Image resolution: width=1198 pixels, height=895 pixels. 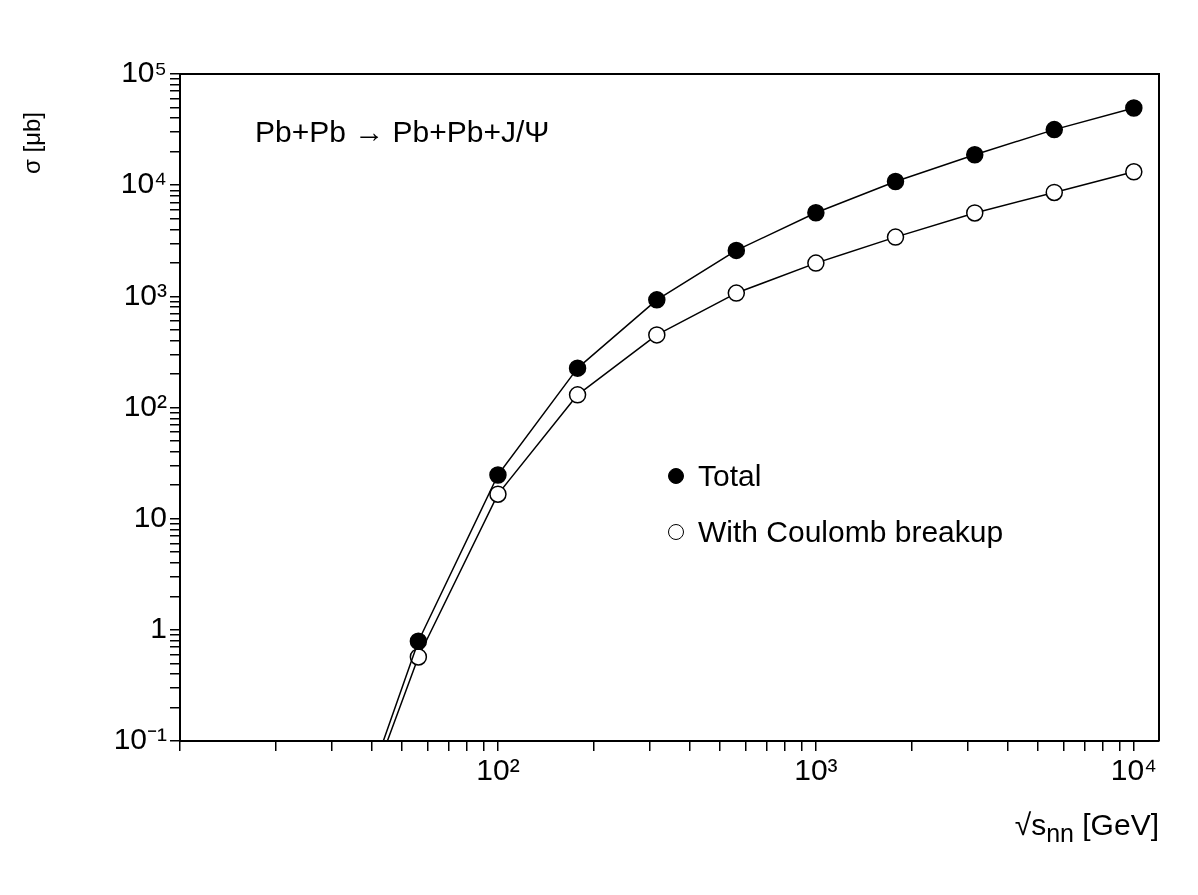 I want to click on y-tick-label: 10, so click(x=150, y=516).